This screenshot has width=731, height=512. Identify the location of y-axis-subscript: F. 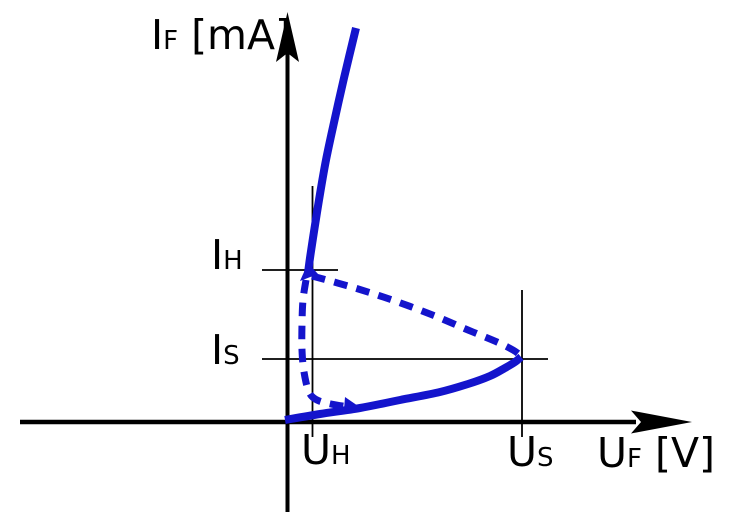
(171, 41).